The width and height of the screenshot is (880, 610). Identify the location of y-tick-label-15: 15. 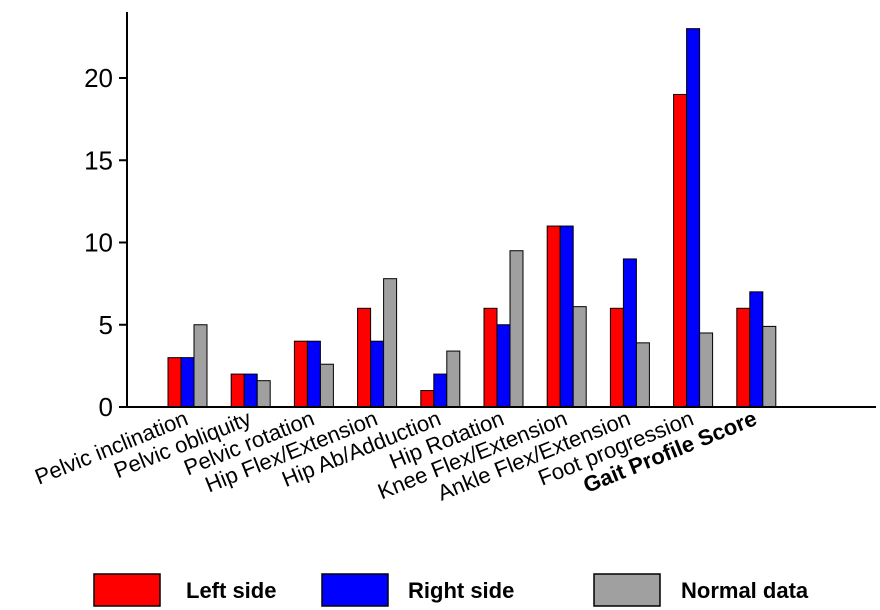
(98, 160).